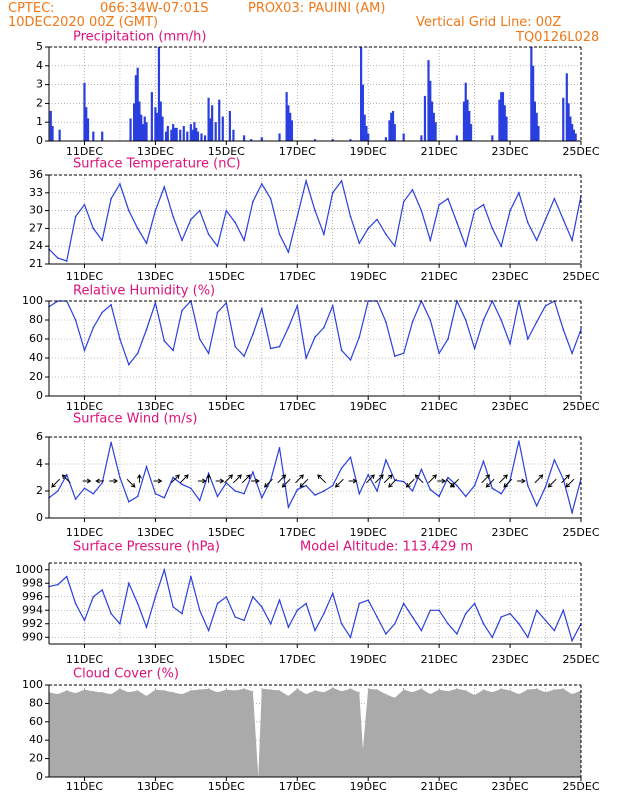 The width and height of the screenshot is (618, 800). What do you see at coordinates (39, 84) in the screenshot?
I see `y-tick-label: 3` at bounding box center [39, 84].